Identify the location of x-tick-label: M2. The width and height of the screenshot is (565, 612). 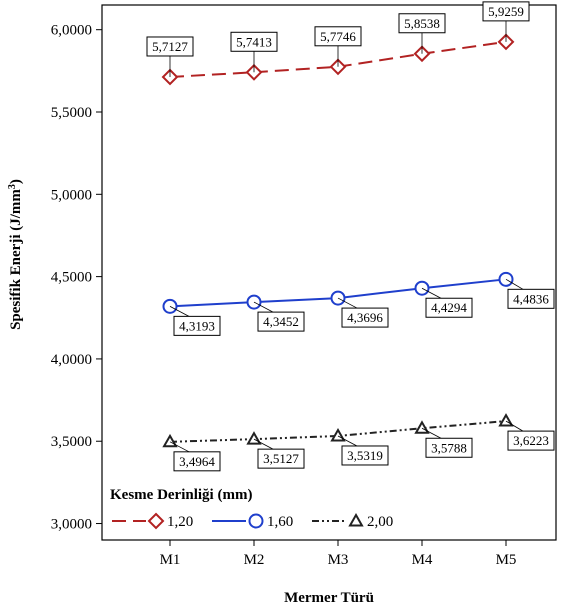
(254, 560).